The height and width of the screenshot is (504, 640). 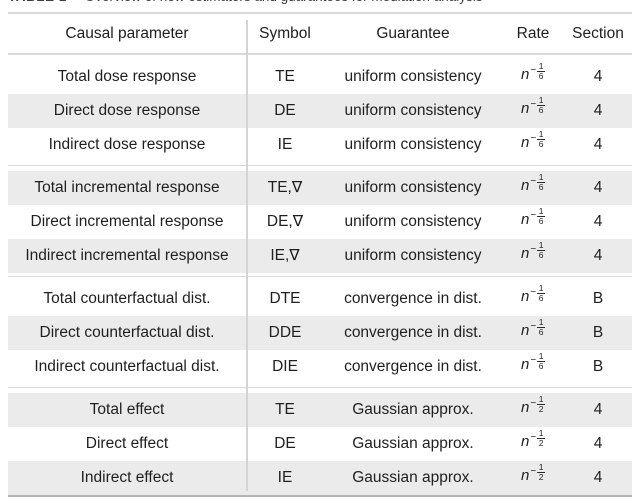 What do you see at coordinates (320, 477) in the screenshot?
I see `table-row: Indirect effect IE Gaussian approx. n −1 2 4` at bounding box center [320, 477].